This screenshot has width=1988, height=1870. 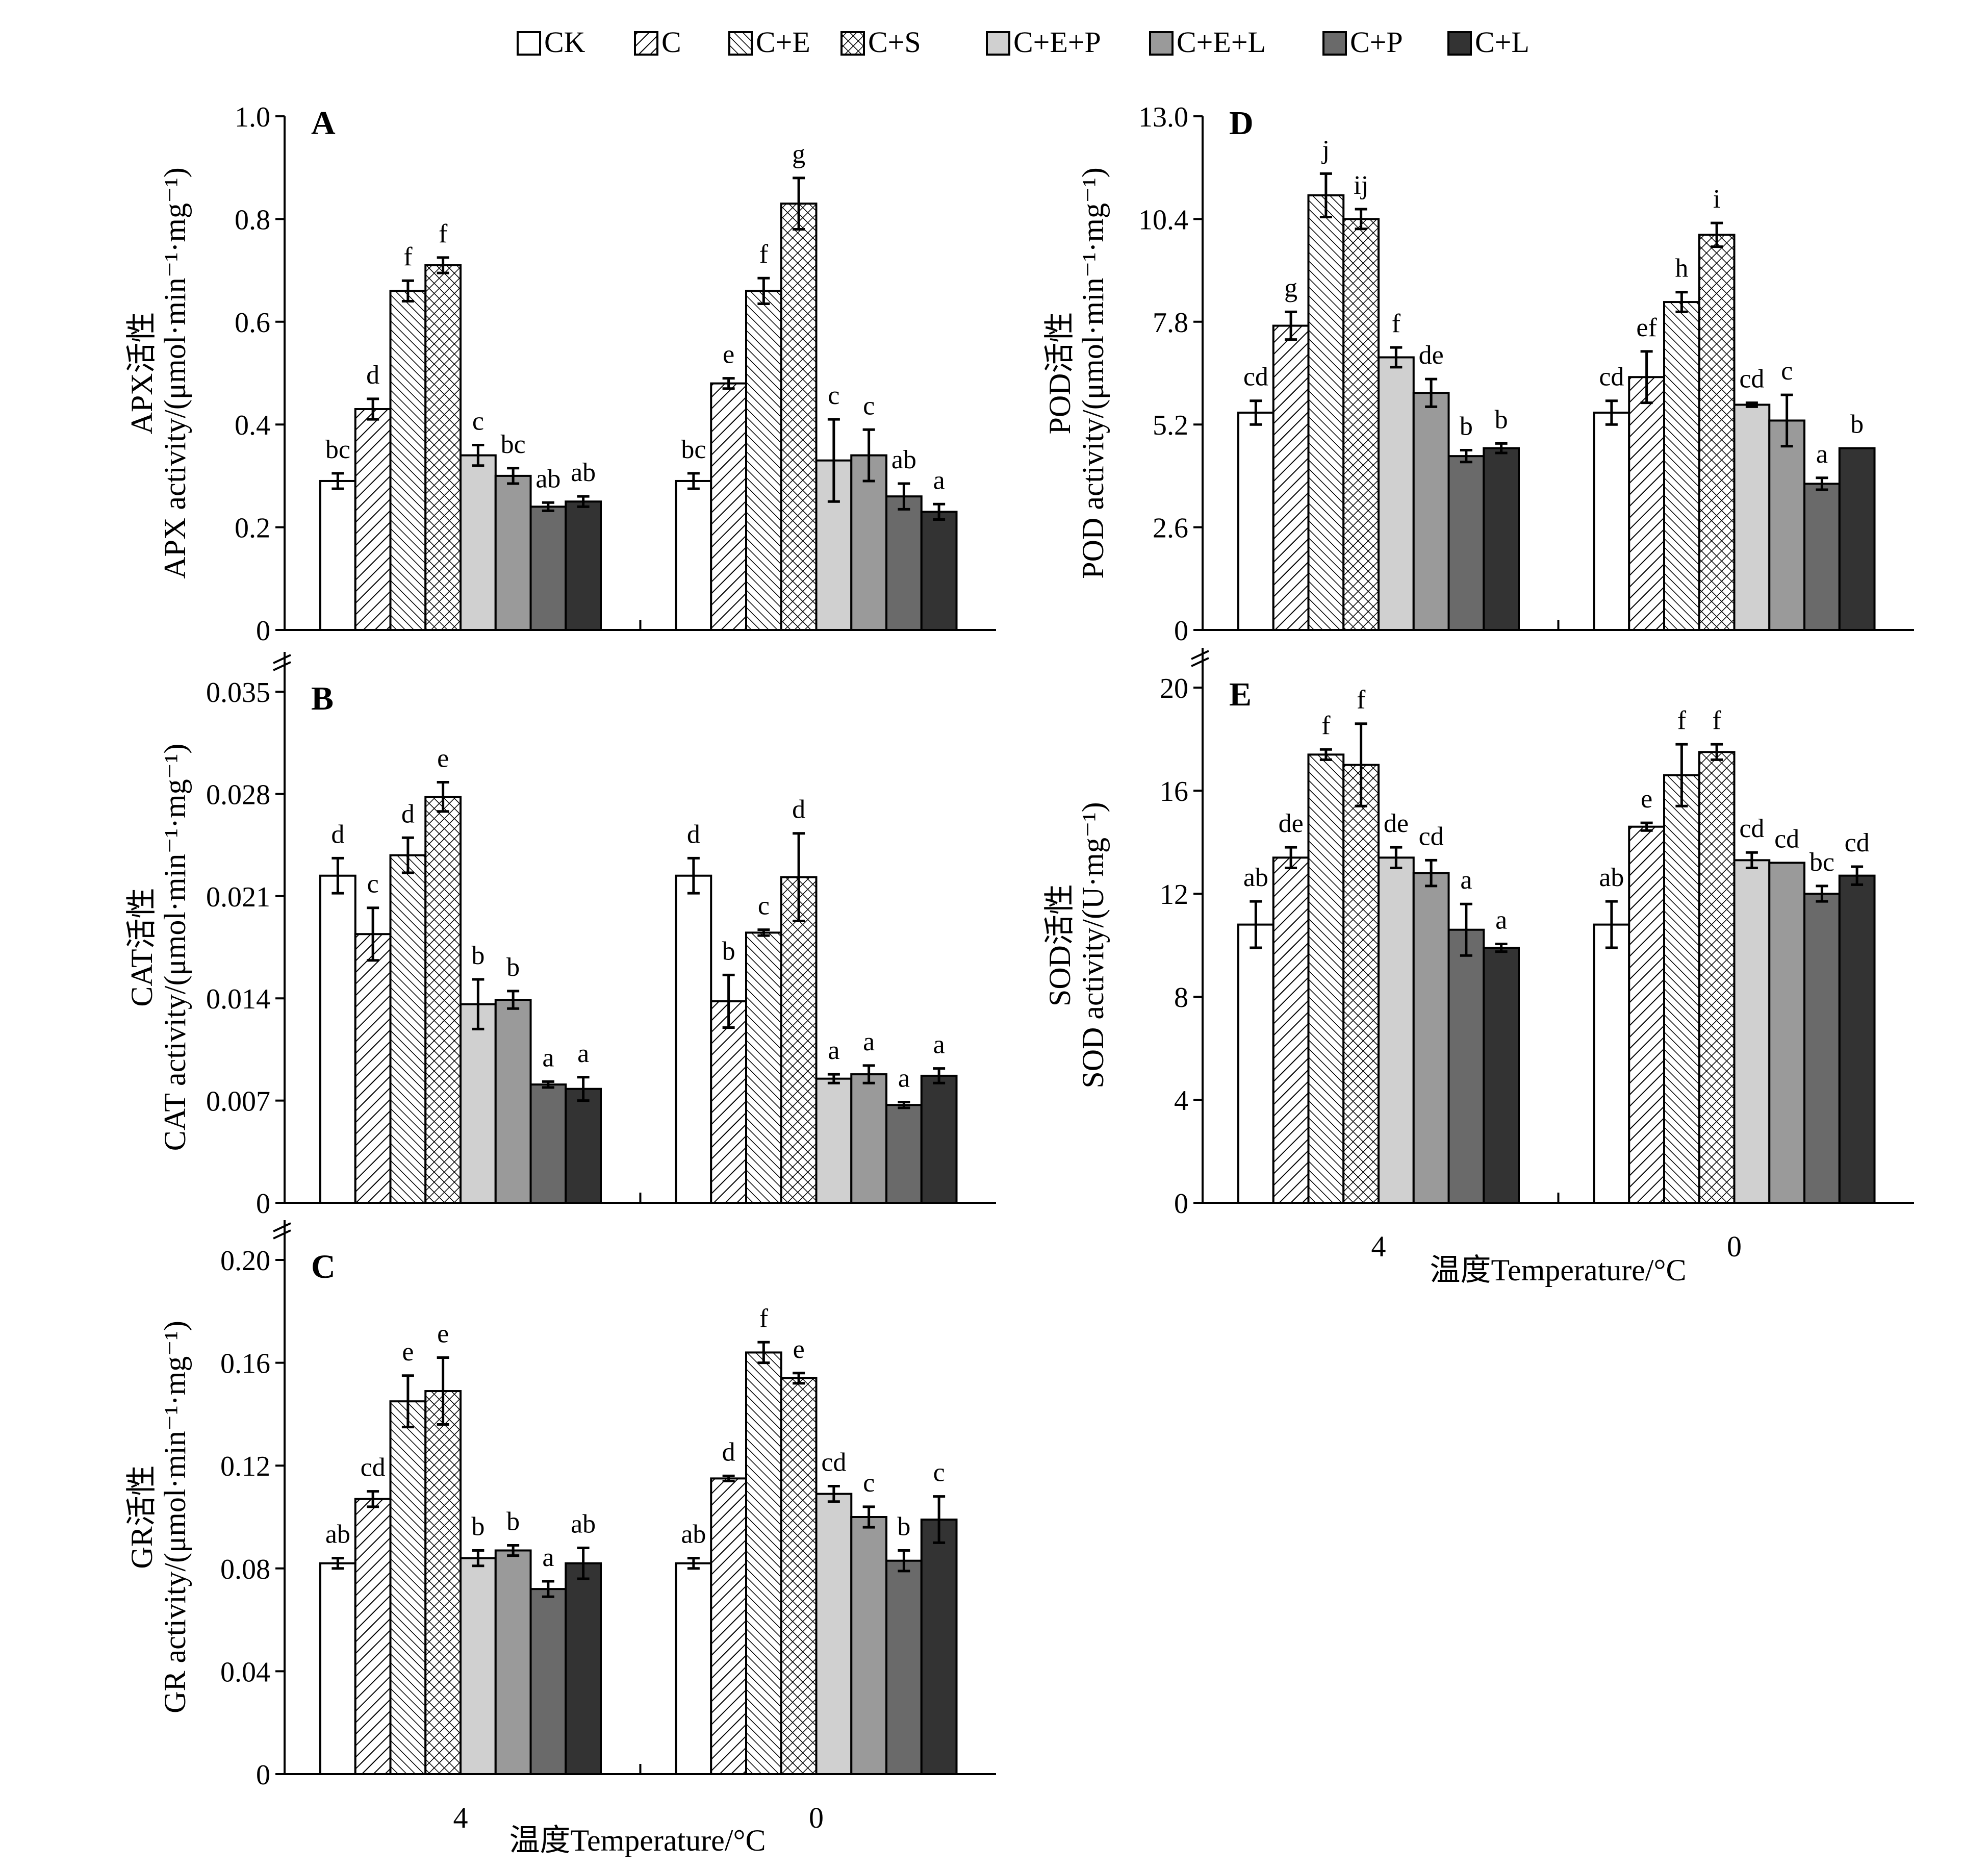 I want to click on y-tick-label: 0.021, so click(x=238, y=897).